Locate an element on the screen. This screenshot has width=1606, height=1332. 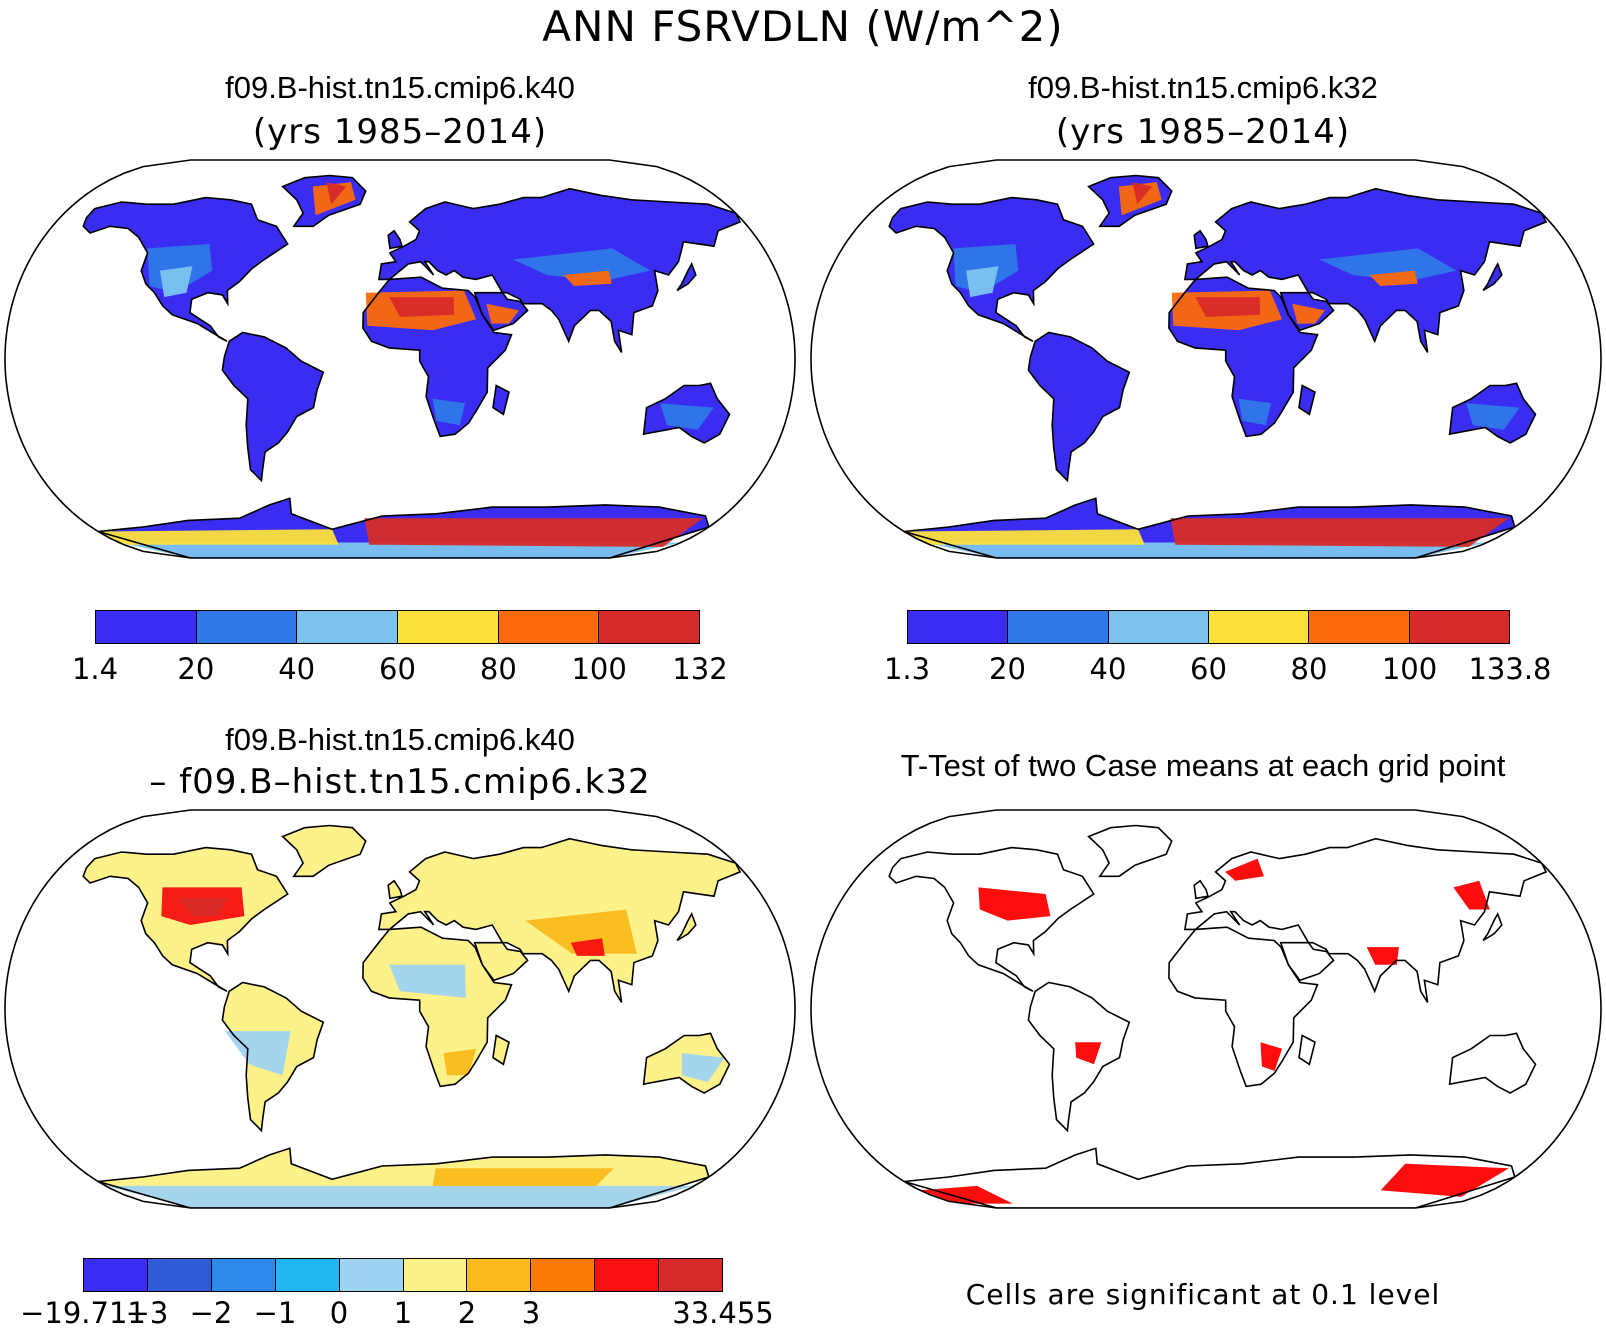
colorbar-tick-label: 1.4 is located at coordinates (95, 669).